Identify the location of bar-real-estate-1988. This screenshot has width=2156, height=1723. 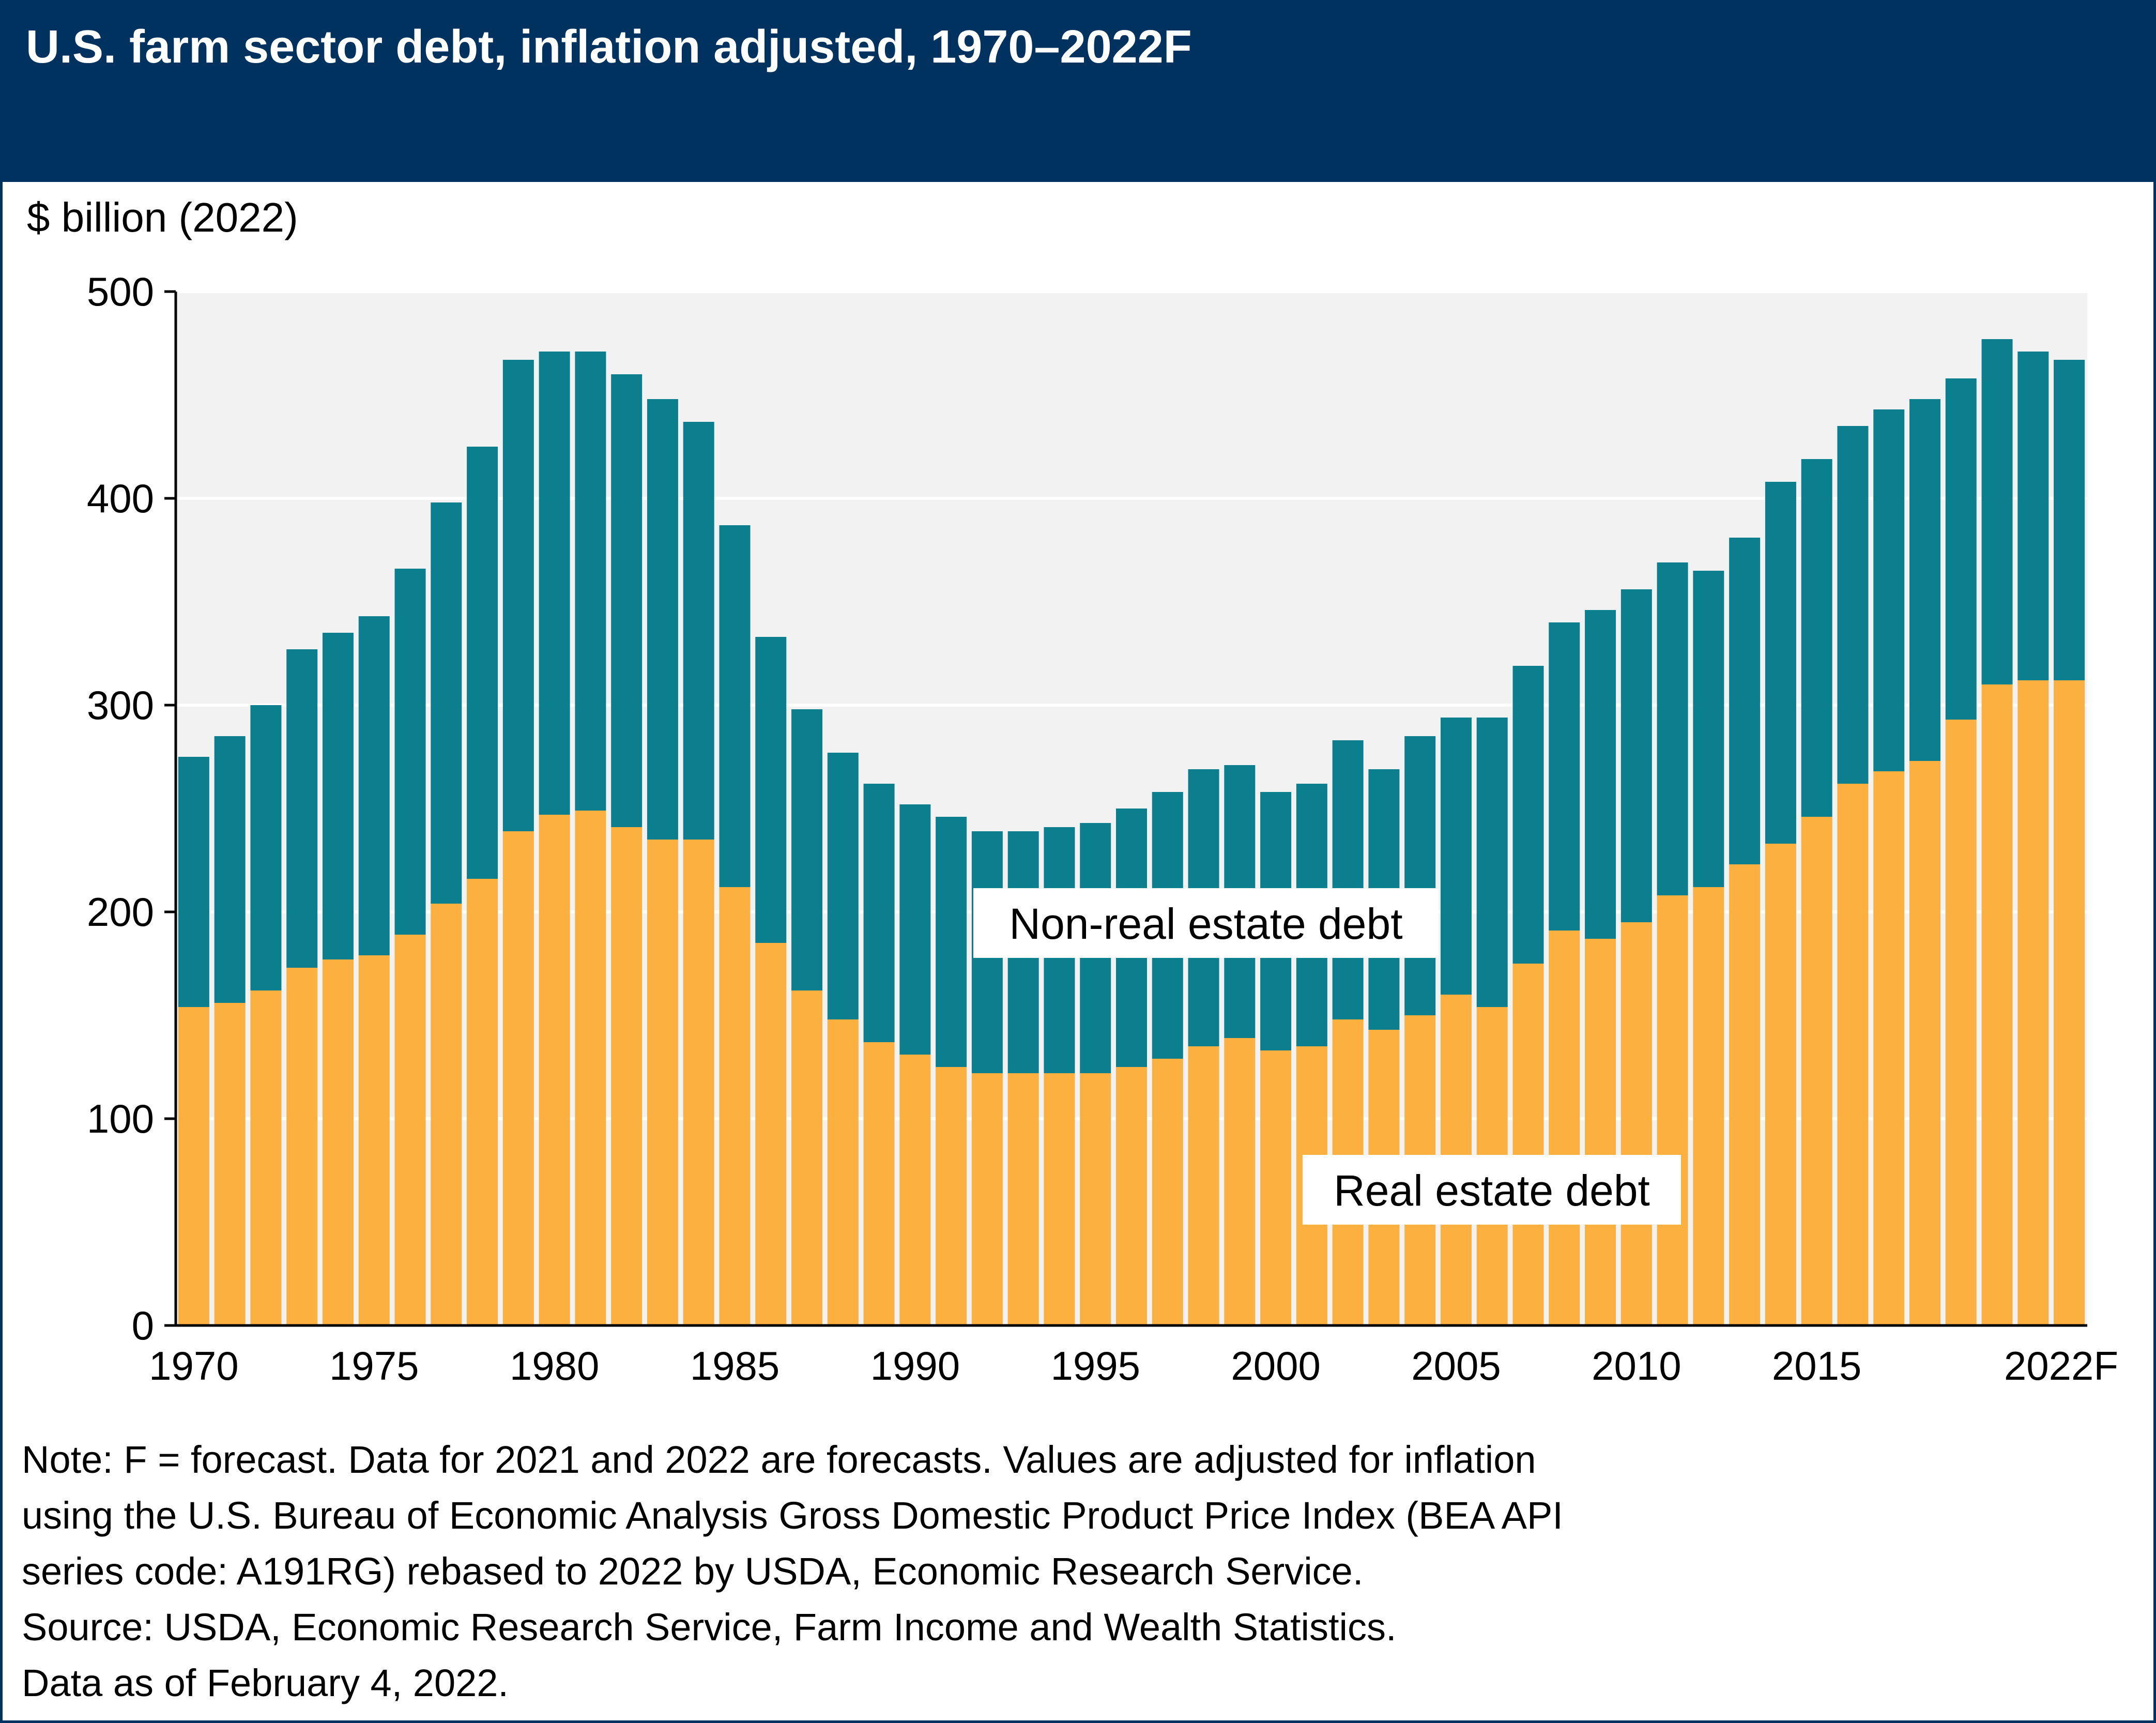
(843, 1172).